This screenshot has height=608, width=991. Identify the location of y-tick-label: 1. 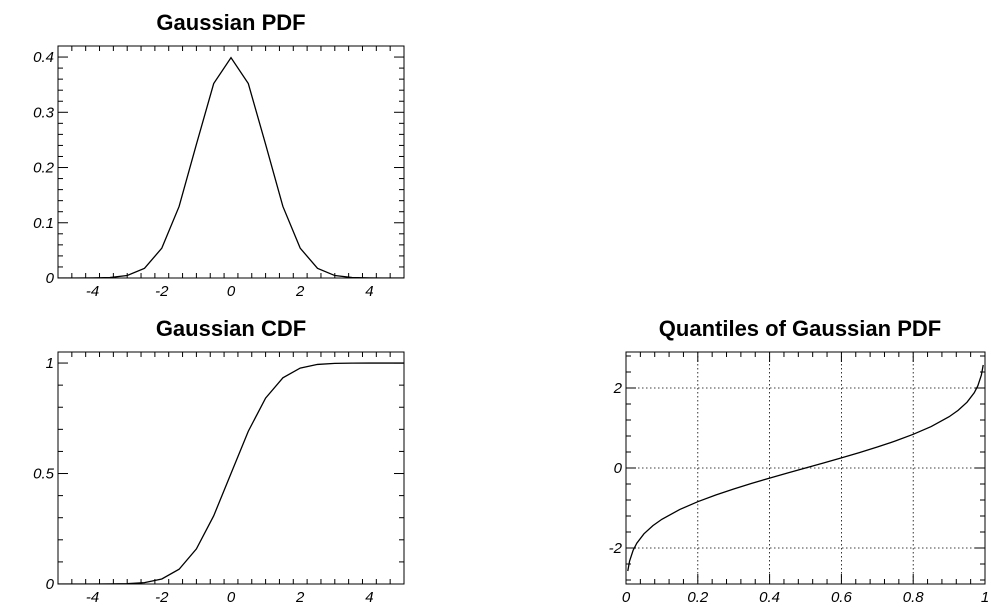
(50, 363).